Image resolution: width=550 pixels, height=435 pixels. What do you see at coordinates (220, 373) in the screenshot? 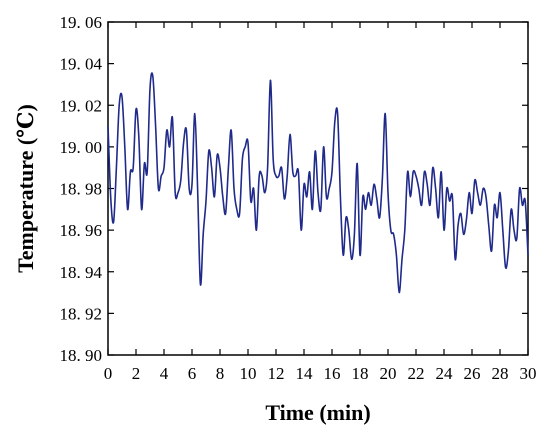
I see `x-tick-label: 8` at bounding box center [220, 373].